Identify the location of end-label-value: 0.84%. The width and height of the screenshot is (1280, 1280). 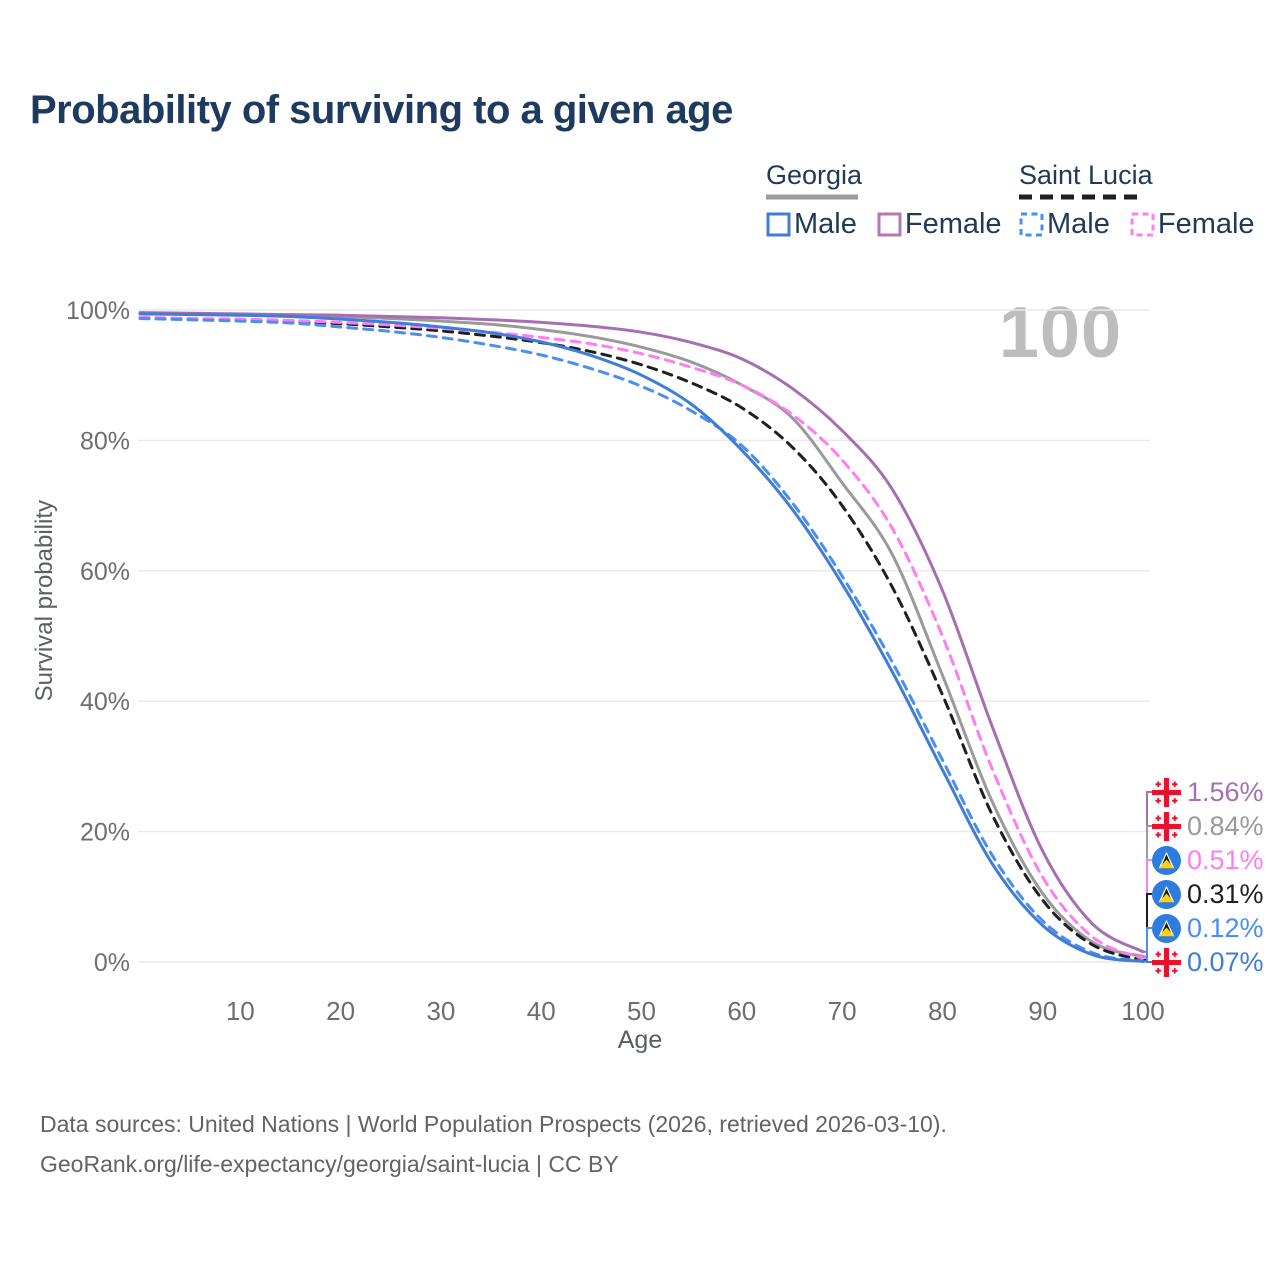
(1225, 825).